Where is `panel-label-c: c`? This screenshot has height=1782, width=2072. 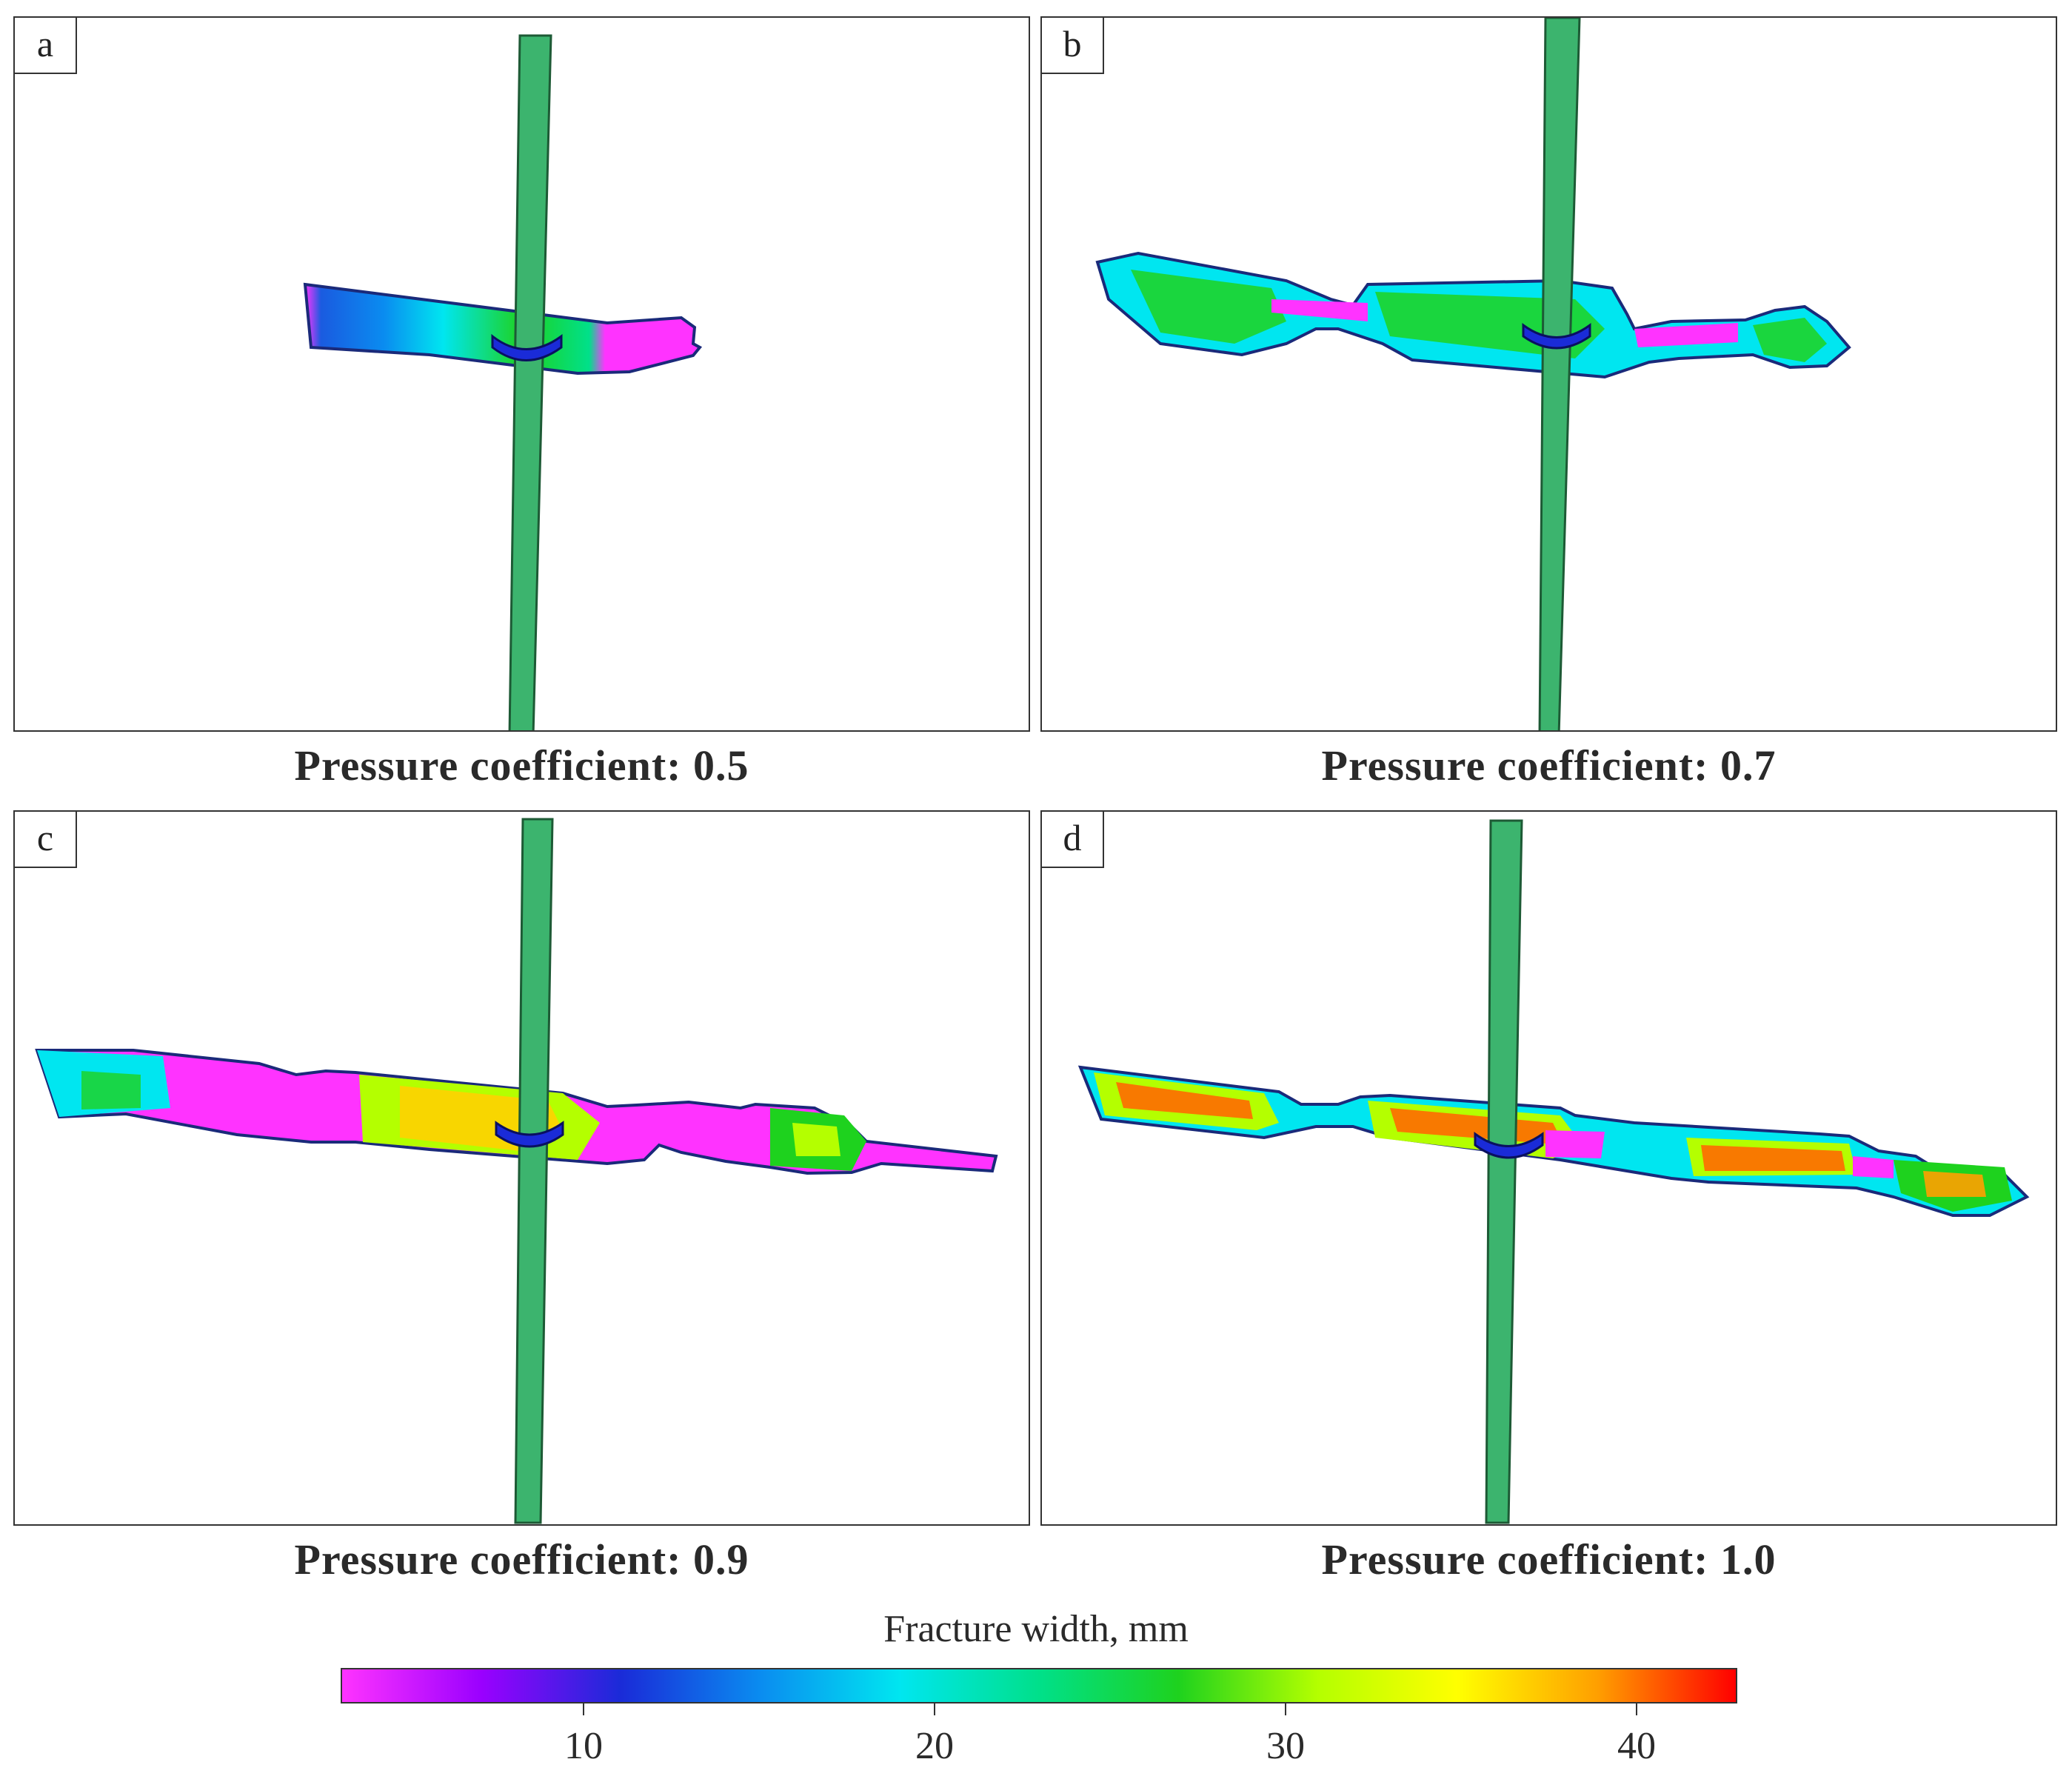 panel-label-c: c is located at coordinates (46, 840).